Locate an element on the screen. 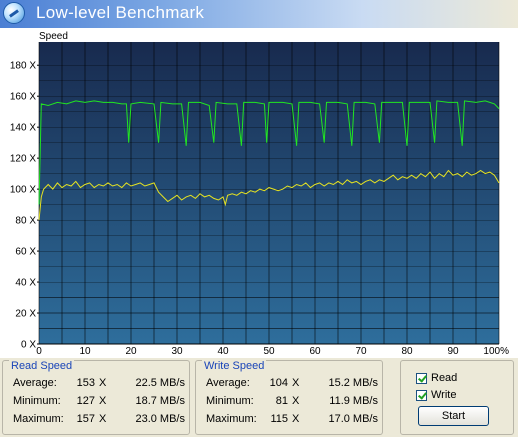  y-tick-label: 120 X is located at coordinates (23, 159).